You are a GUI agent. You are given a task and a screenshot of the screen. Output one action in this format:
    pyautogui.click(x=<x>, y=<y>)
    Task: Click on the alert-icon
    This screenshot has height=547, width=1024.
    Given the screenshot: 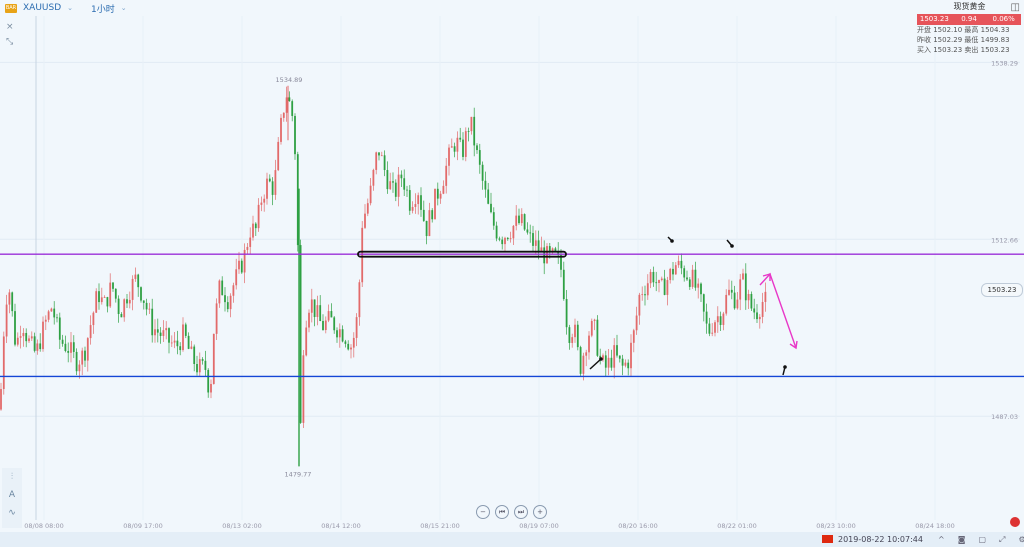 What is the action you would take?
    pyautogui.click(x=1015, y=522)
    